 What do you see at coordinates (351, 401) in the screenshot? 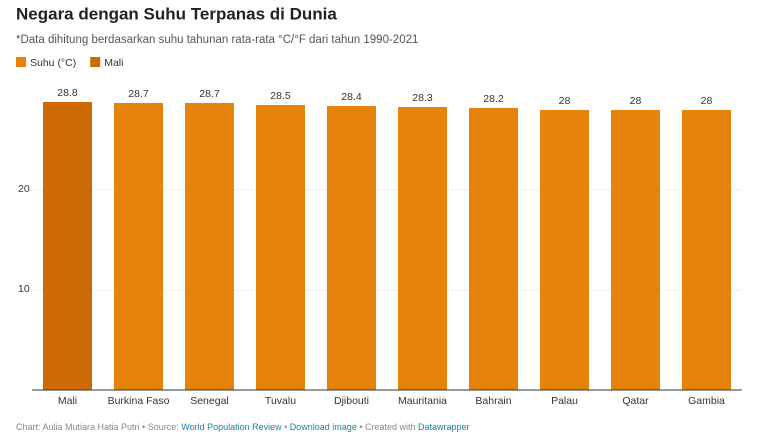
I see `x-tick-label: Djibouti` at bounding box center [351, 401].